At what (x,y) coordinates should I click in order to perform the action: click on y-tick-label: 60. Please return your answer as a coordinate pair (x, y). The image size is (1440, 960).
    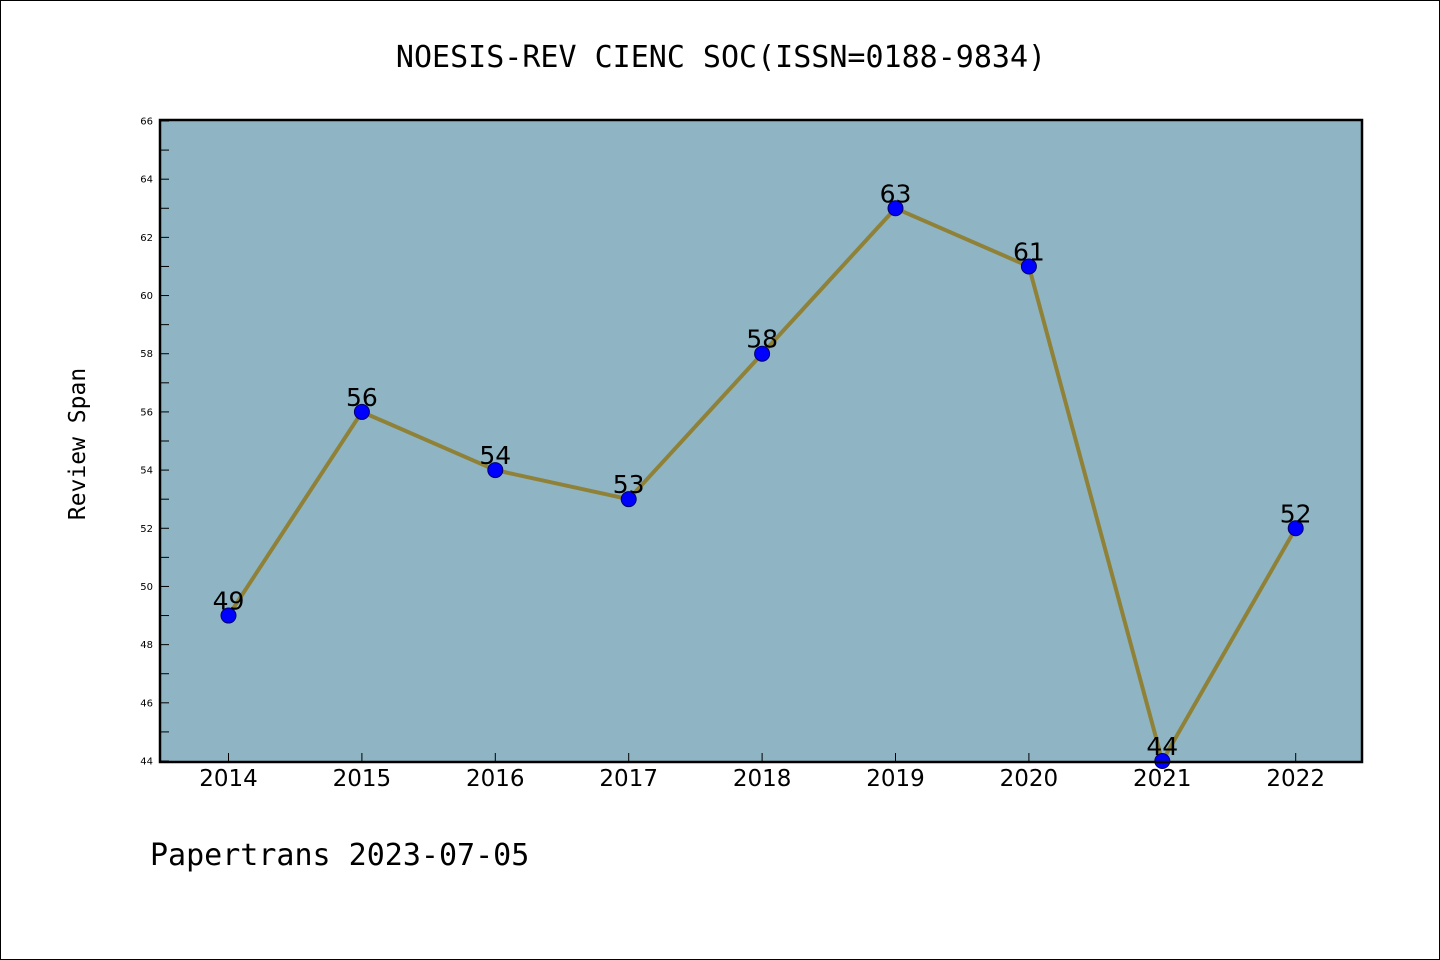
    Looking at the image, I should click on (146, 296).